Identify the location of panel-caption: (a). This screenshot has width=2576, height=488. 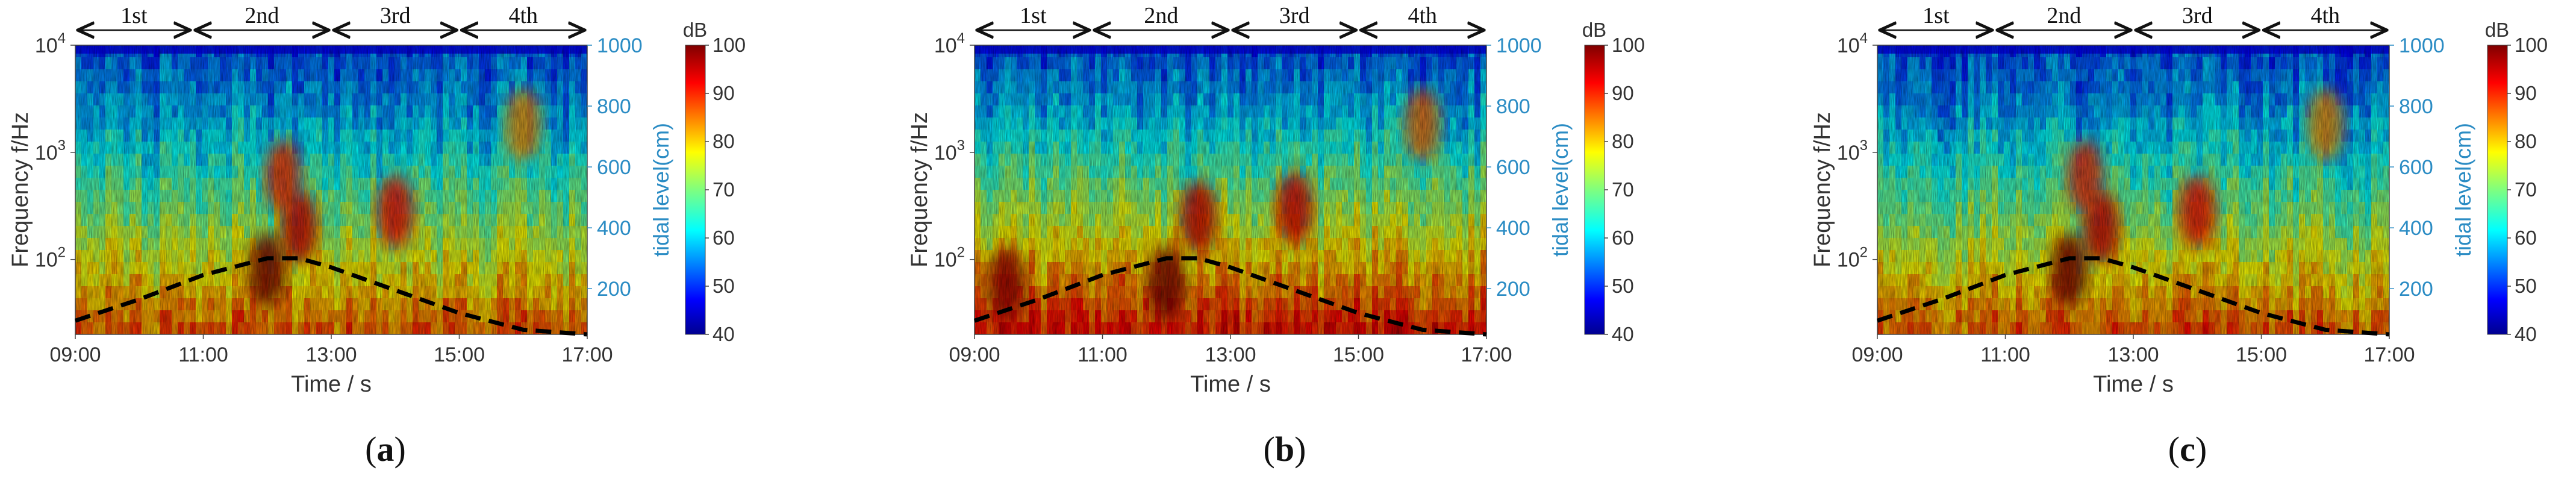
(385, 450).